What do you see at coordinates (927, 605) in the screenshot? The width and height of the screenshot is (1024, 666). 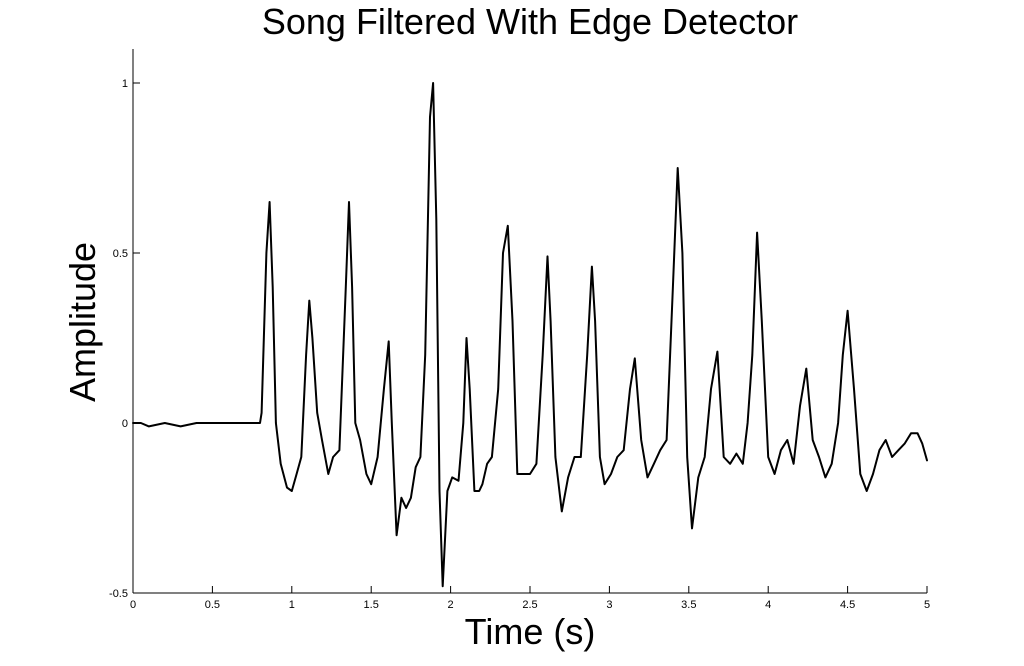 I see `x-tick-label: 5` at bounding box center [927, 605].